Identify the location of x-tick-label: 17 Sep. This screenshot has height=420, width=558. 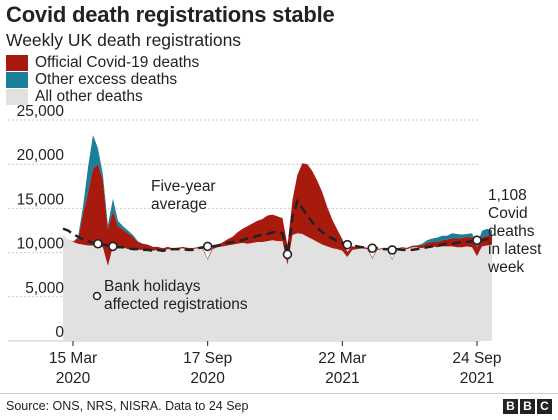
(207, 358).